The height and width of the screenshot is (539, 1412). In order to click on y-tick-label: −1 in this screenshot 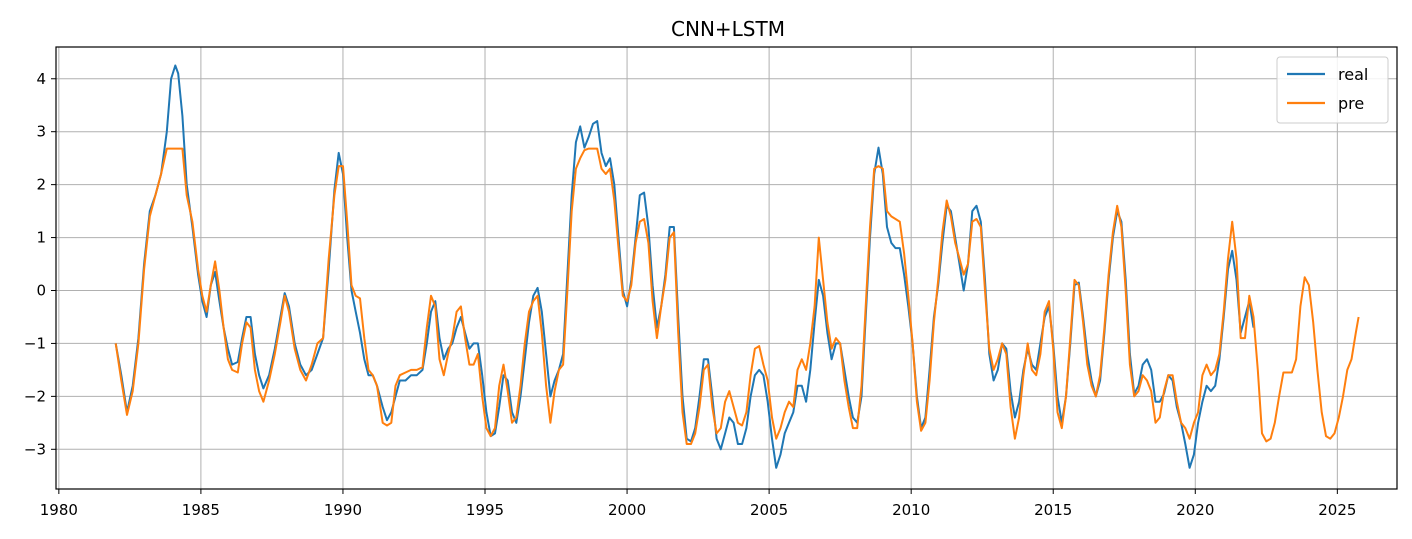, I will do `click(35, 343)`.